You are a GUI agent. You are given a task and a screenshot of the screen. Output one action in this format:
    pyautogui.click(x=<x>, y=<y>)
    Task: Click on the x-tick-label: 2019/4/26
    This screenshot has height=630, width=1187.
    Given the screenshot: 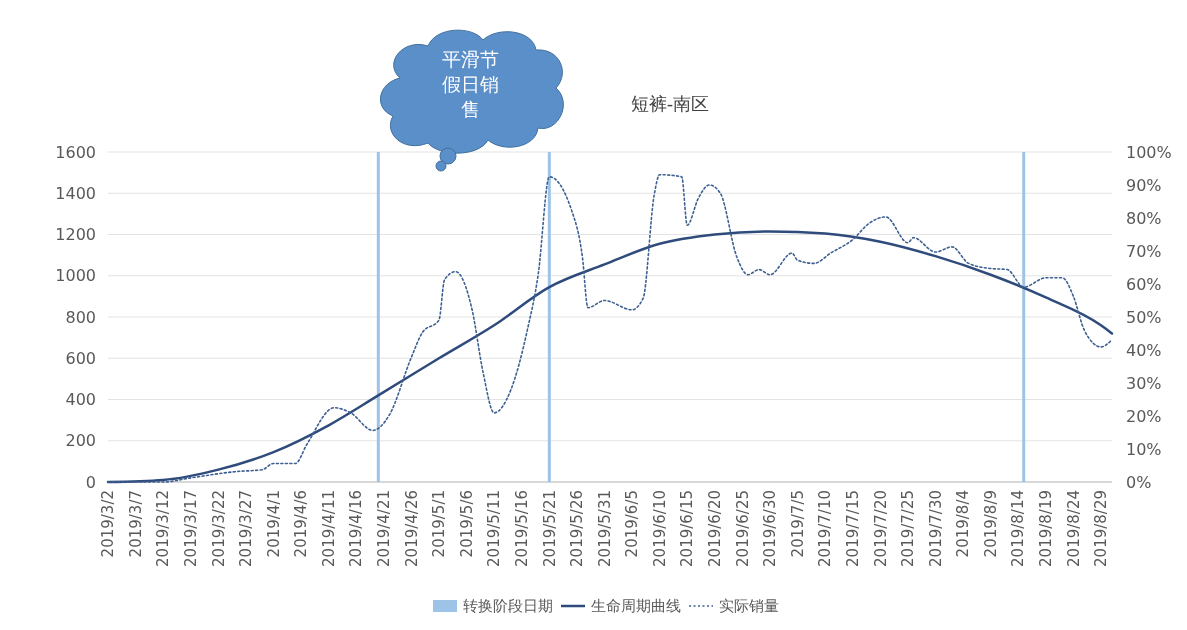 What is the action you would take?
    pyautogui.click(x=411, y=528)
    